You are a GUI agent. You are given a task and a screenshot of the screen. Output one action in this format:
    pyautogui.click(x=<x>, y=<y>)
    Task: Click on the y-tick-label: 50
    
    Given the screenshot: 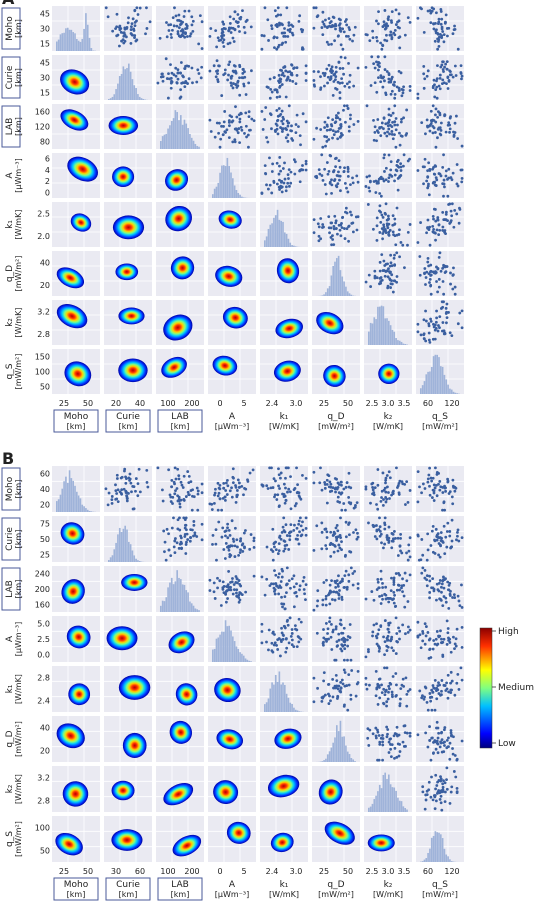 What is the action you would take?
    pyautogui.click(x=45, y=387)
    